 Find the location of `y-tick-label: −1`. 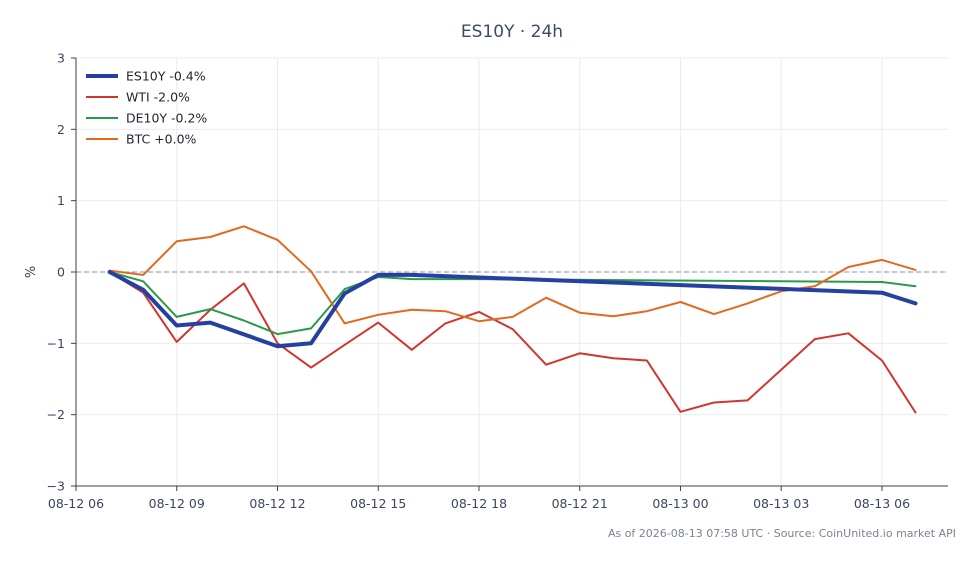

y-tick-label: −1 is located at coordinates (56, 343).